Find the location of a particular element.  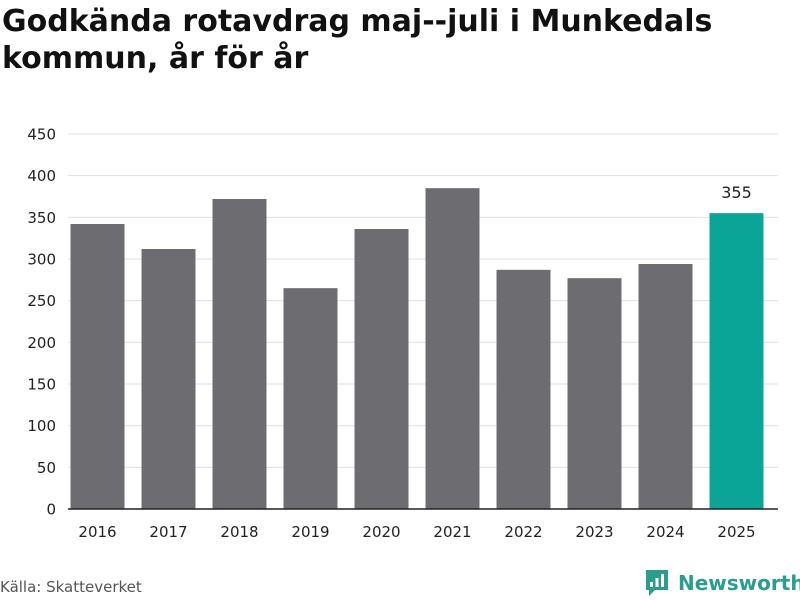

bar-2020 is located at coordinates (381, 369).